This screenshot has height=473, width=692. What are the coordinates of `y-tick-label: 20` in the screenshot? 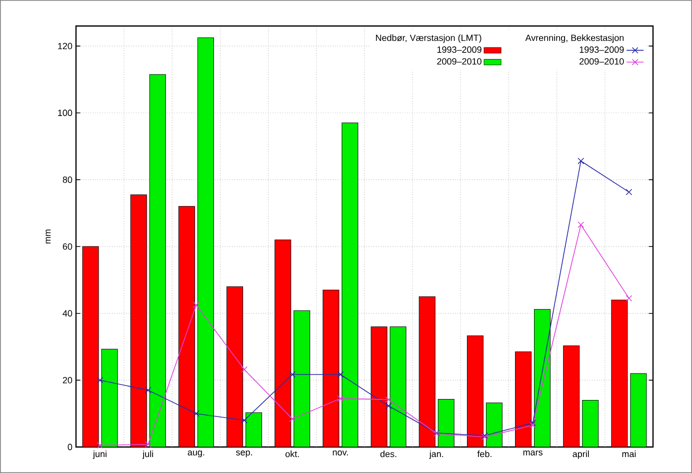 It's located at (67, 380).